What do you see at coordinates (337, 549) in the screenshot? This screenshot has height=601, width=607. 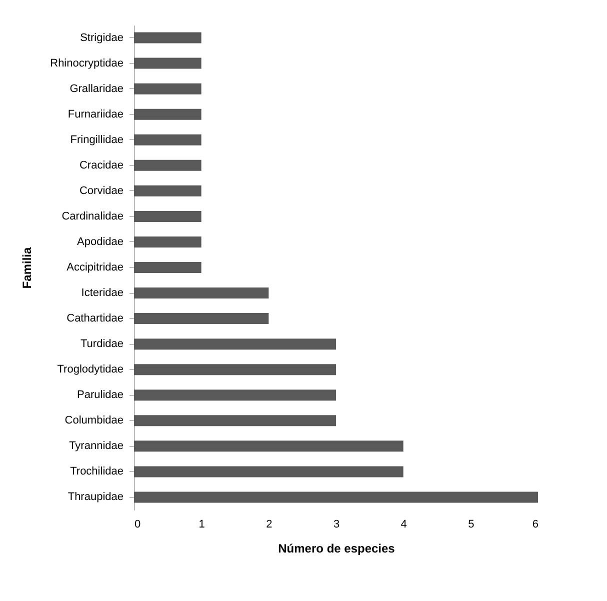 I see `x-axis-title: Número de especies` at bounding box center [337, 549].